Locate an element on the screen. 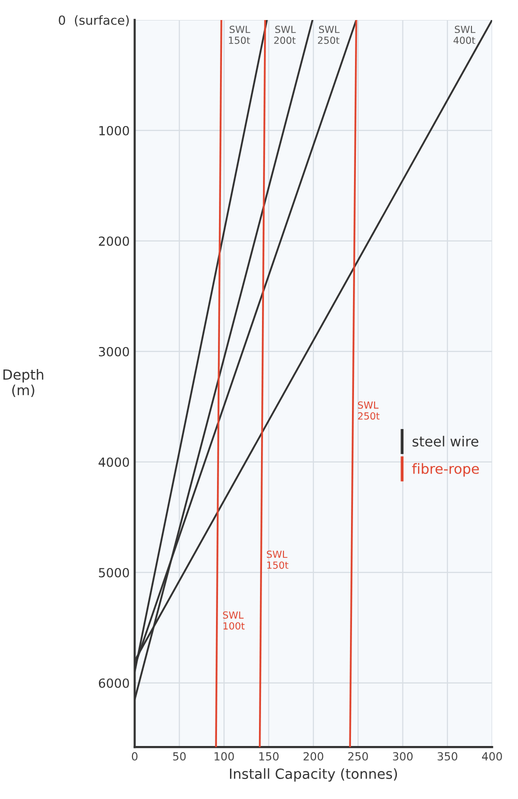 This screenshot has height=799, width=518. x-tick-label: 250 is located at coordinates (358, 756).